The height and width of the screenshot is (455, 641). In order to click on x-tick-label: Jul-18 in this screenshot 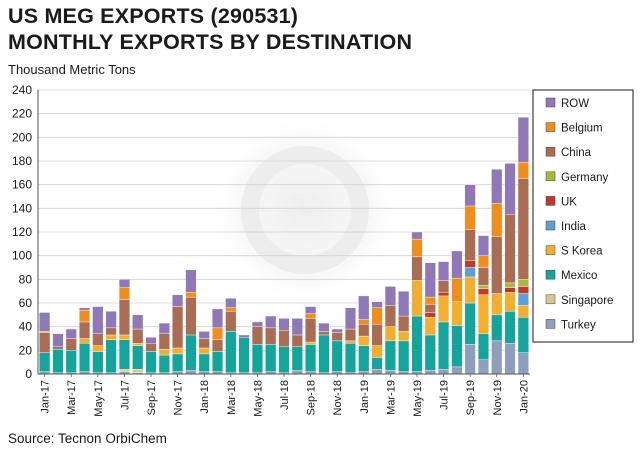, I will do `click(285, 395)`.